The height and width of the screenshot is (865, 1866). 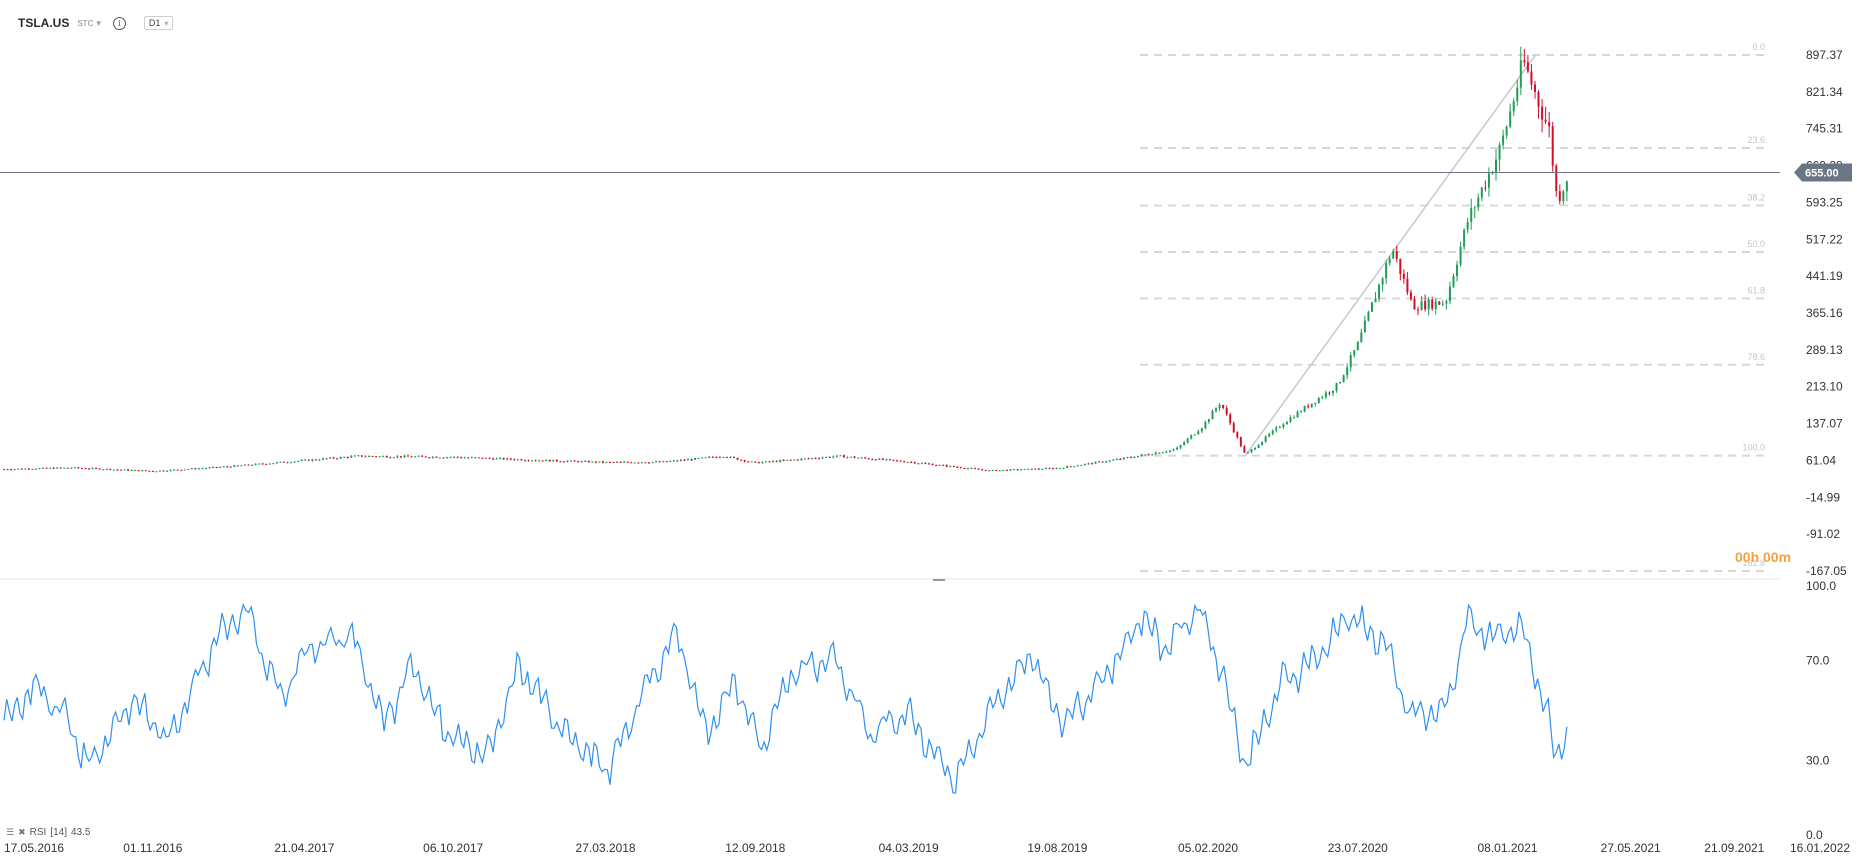 What do you see at coordinates (1818, 760) in the screenshot?
I see `rsi-tick-label: 30.0` at bounding box center [1818, 760].